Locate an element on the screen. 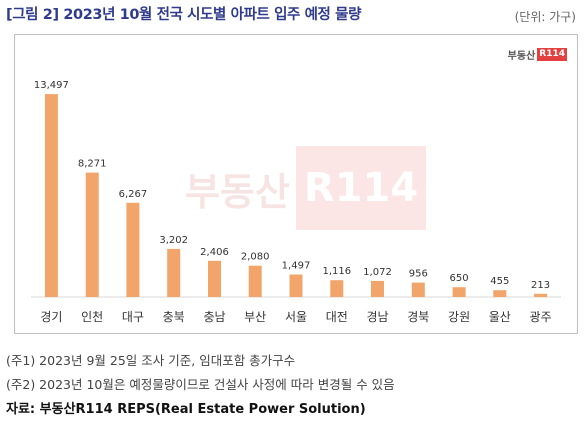 This screenshot has height=422, width=584. unit-label: (단위: 가구) is located at coordinates (545, 17).